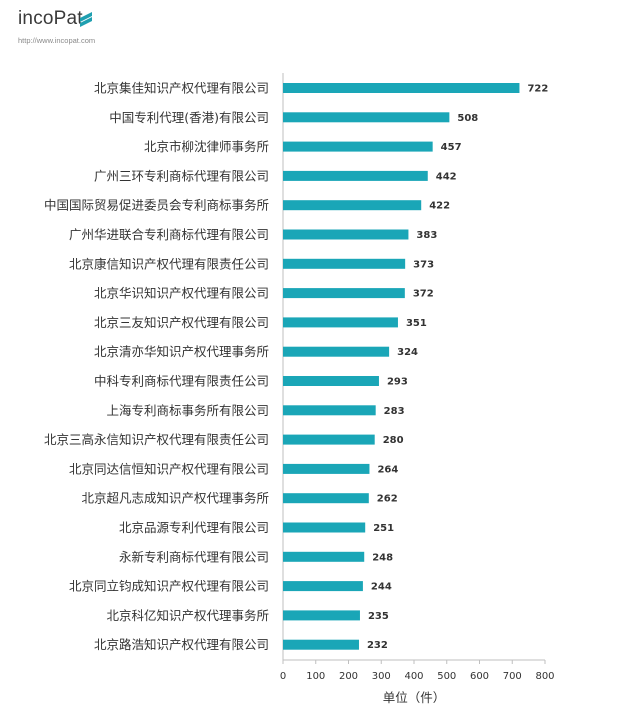 This screenshot has width=621, height=716. Describe the element at coordinates (348, 676) in the screenshot. I see `x-tick-label: 200` at that location.